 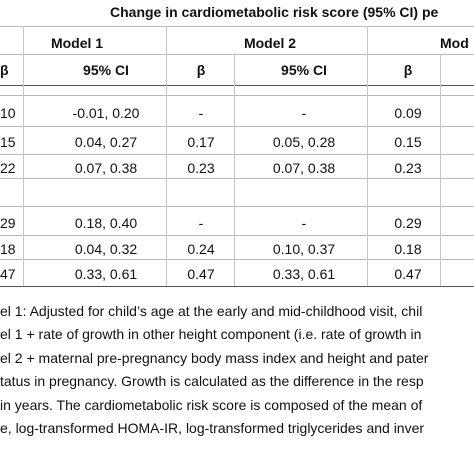 I want to click on beta-cell: 18, so click(x=8, y=249).